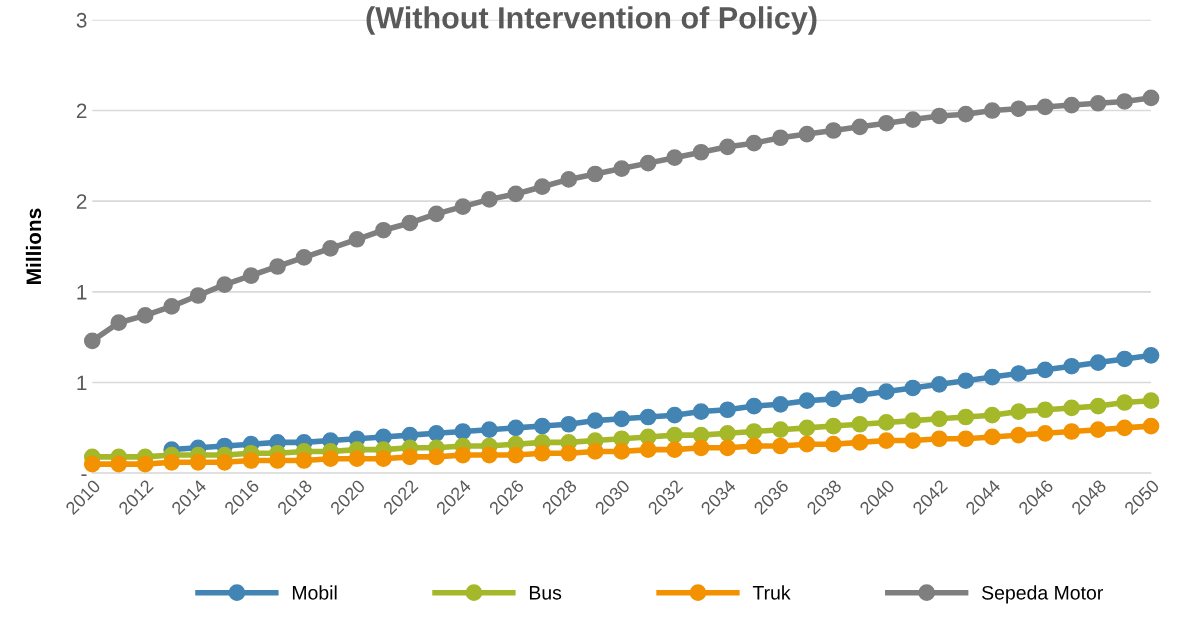  What do you see at coordinates (1042, 594) in the screenshot?
I see `legend-label: Sepeda Motor` at bounding box center [1042, 594].